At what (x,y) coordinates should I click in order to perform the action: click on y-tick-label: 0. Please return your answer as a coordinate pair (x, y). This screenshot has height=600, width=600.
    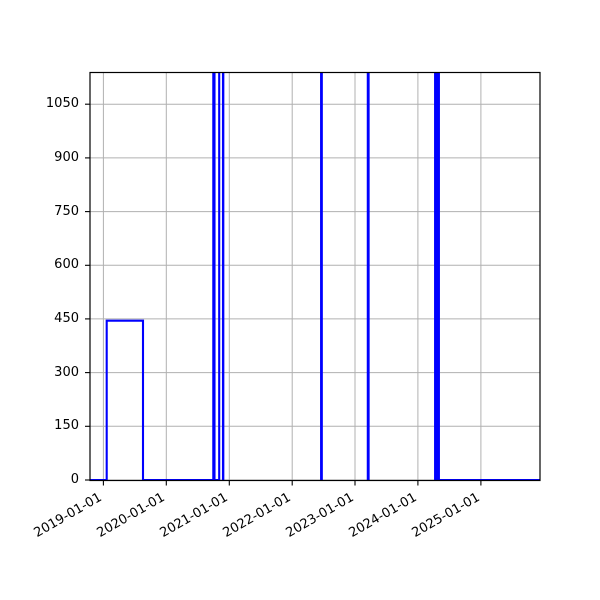
    Looking at the image, I should click on (74, 479).